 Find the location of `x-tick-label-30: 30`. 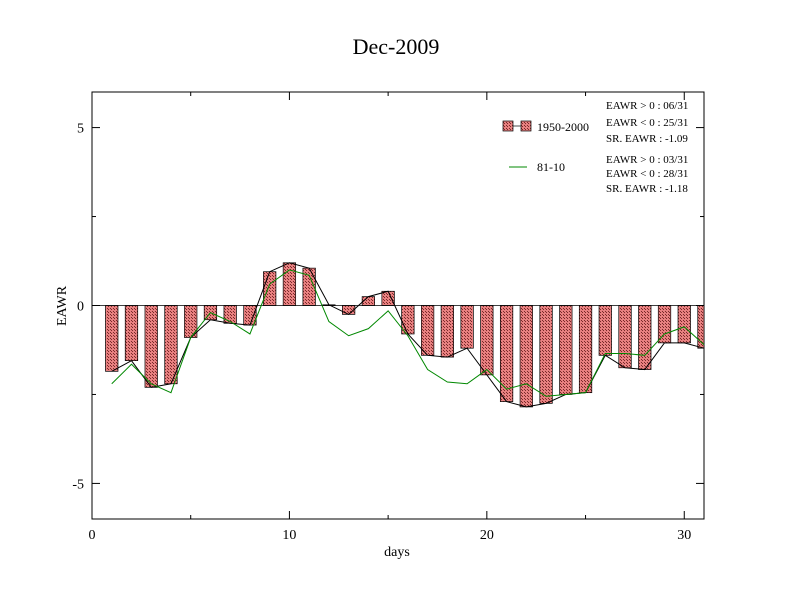

x-tick-label-30: 30 is located at coordinates (684, 535).